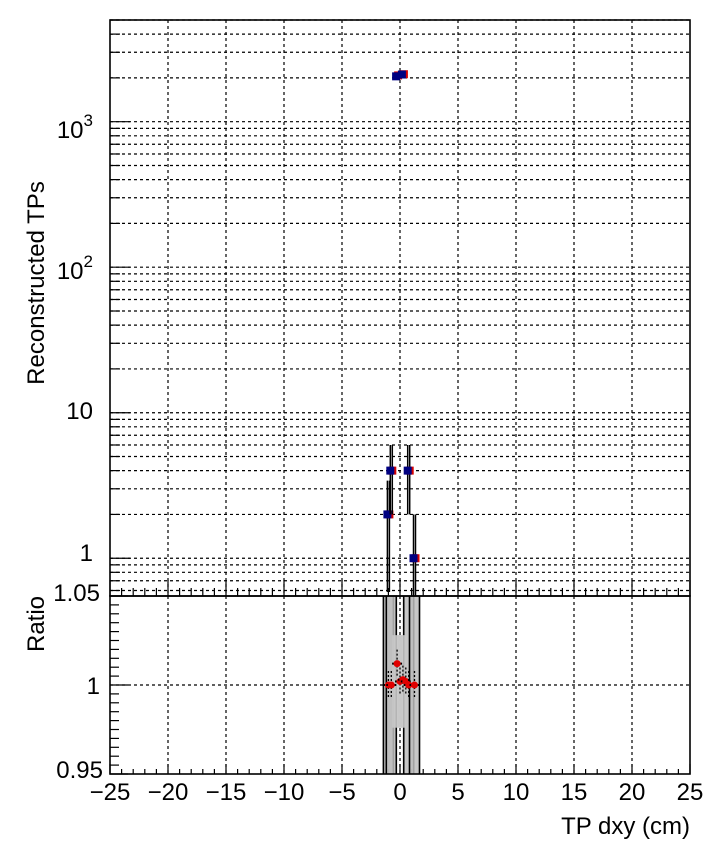  Describe the element at coordinates (284, 792) in the screenshot. I see `xtick-label: −10` at that location.